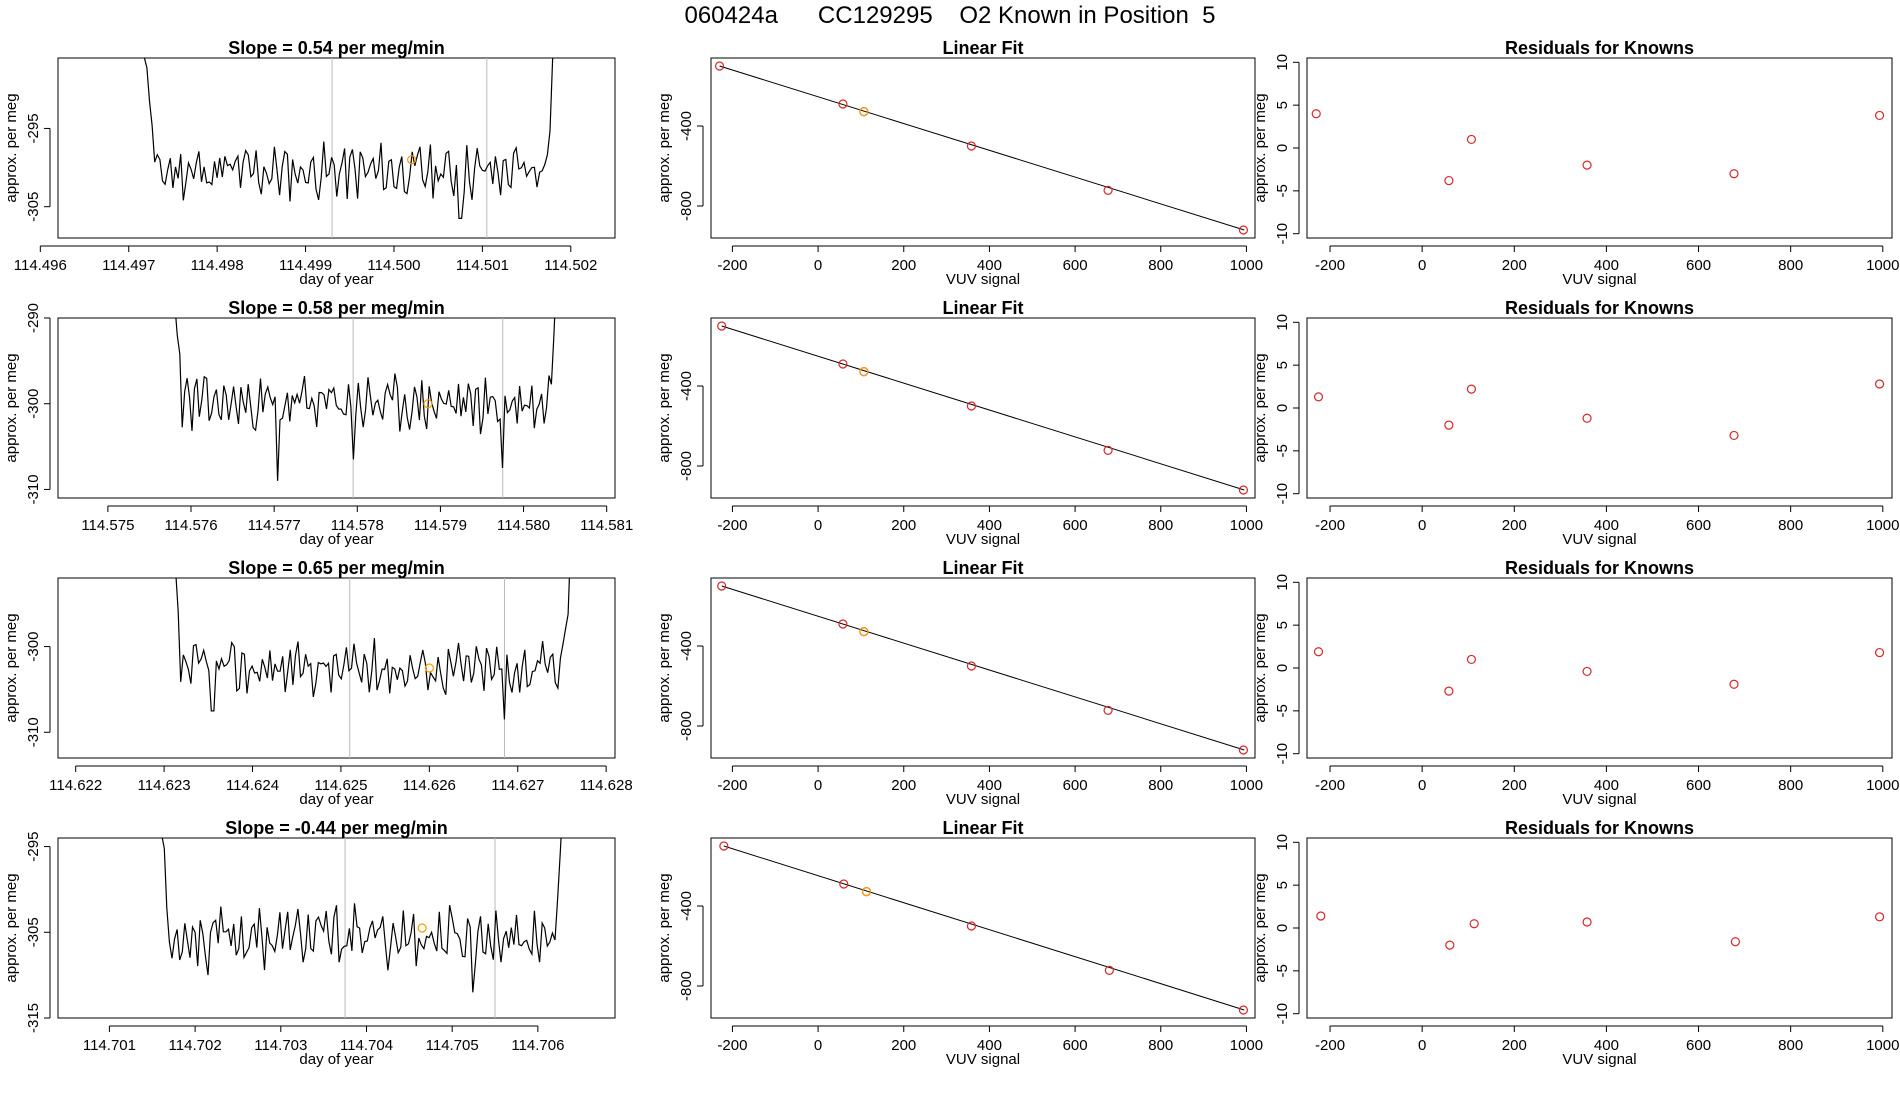 The height and width of the screenshot is (1100, 1900). Describe the element at coordinates (517, 785) in the screenshot. I see `time-series-x-tick-label: 114.627` at that location.